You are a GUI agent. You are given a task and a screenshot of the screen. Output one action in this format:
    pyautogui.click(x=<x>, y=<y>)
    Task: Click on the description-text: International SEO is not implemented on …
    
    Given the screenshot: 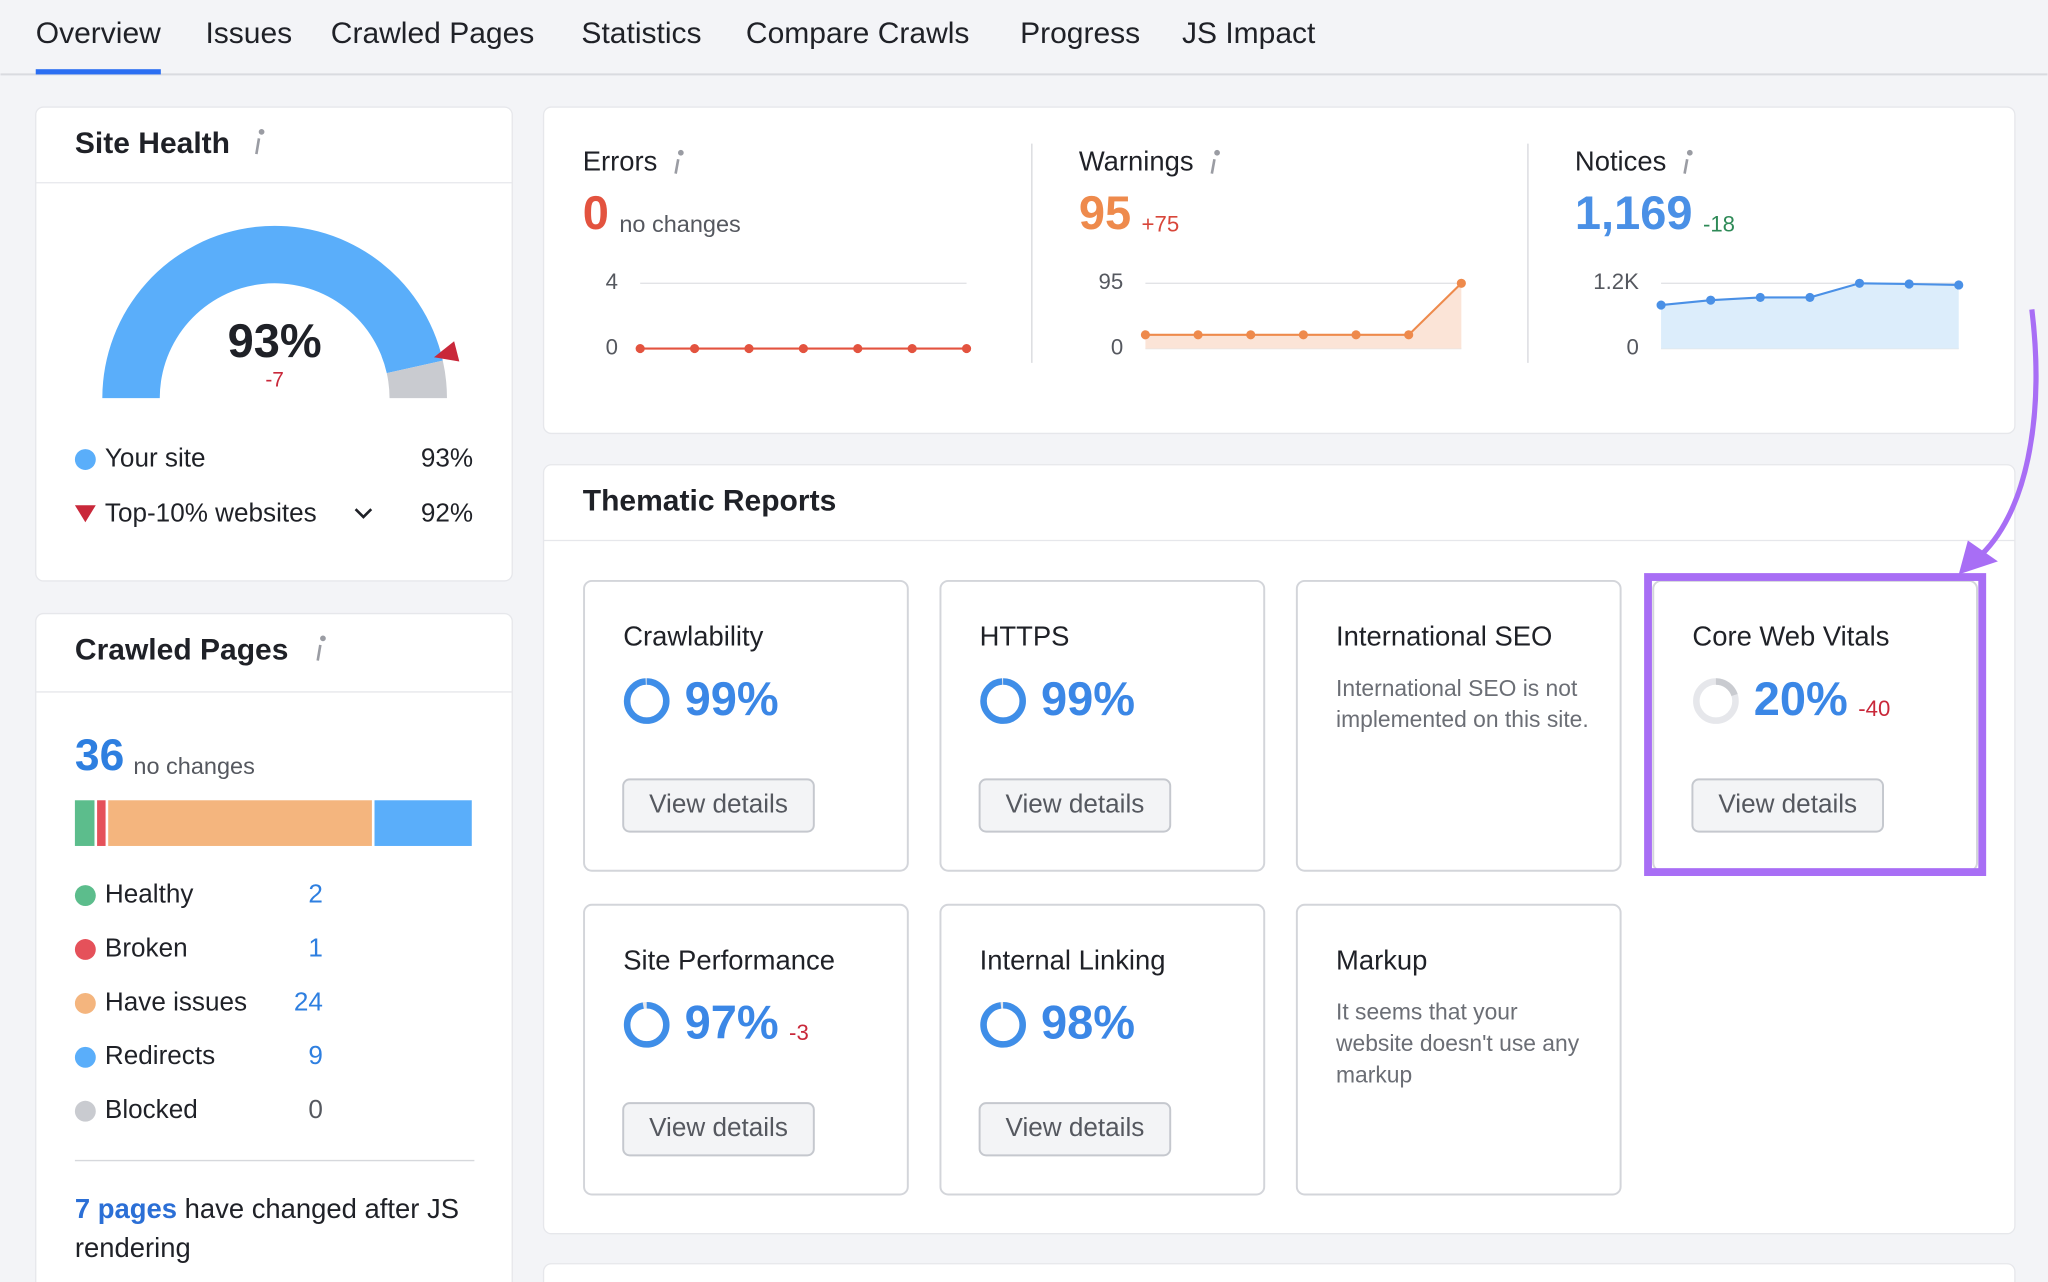 What is the action you would take?
    pyautogui.click(x=1462, y=703)
    